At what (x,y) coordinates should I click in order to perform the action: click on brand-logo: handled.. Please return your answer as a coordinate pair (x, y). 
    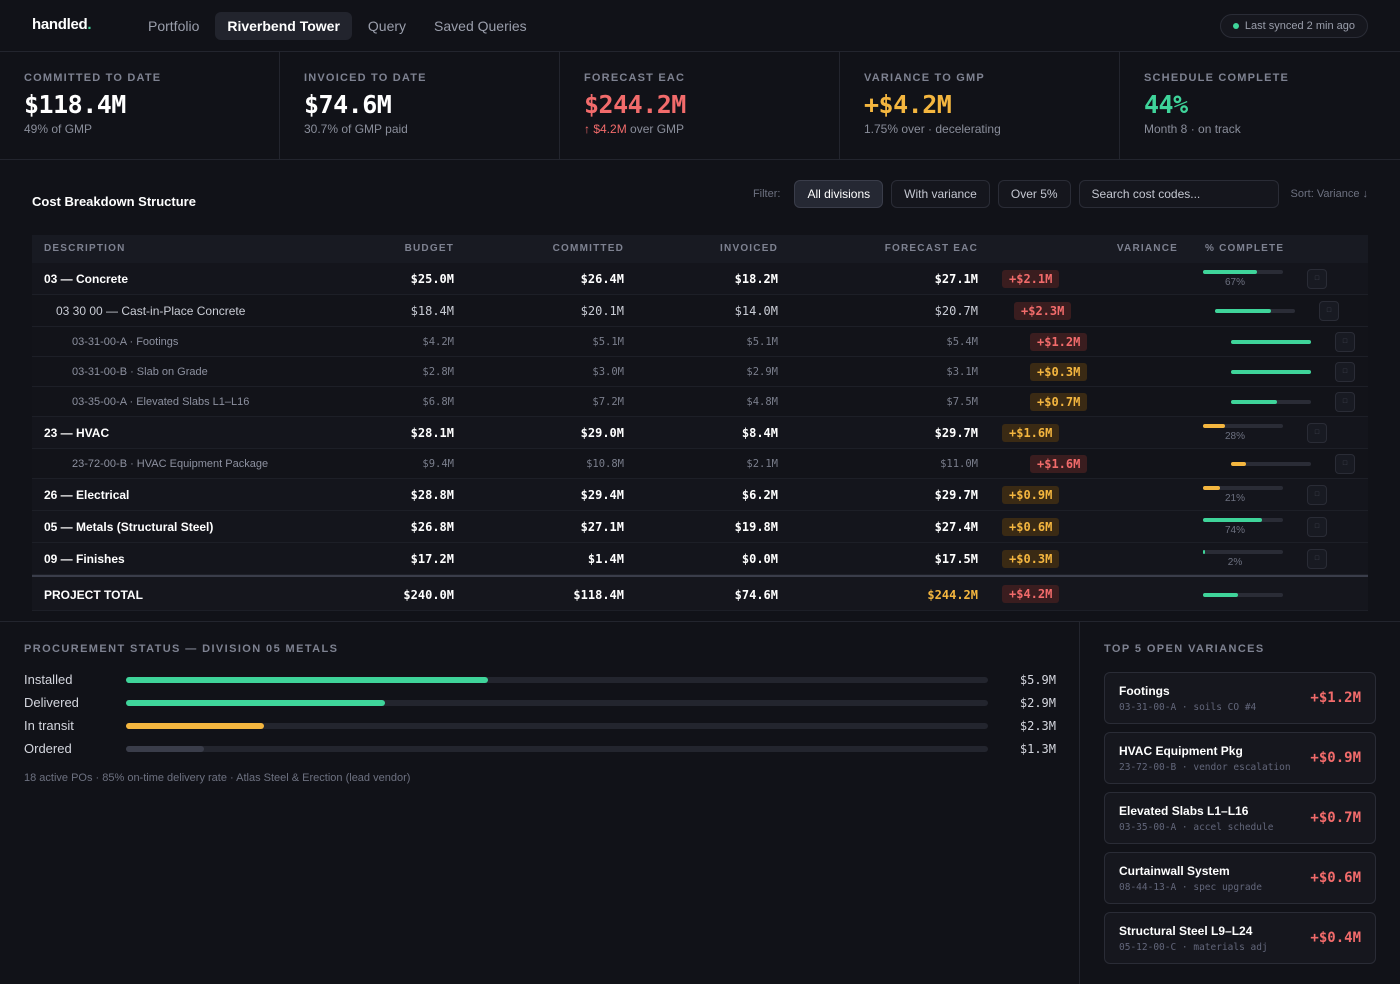
    Looking at the image, I should click on (62, 24).